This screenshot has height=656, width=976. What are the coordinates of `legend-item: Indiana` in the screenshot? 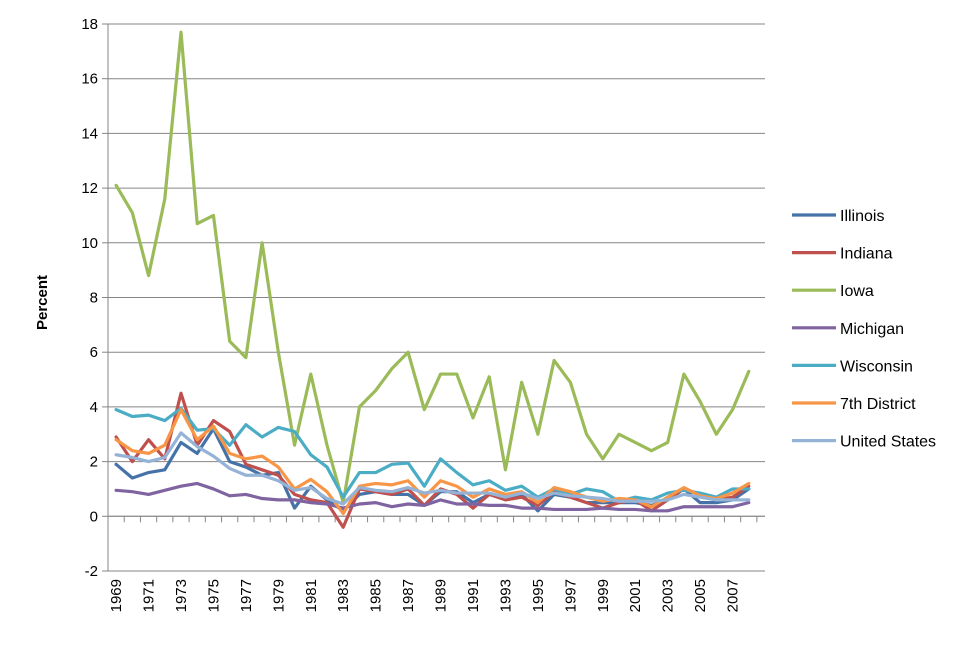 It's located at (842, 254).